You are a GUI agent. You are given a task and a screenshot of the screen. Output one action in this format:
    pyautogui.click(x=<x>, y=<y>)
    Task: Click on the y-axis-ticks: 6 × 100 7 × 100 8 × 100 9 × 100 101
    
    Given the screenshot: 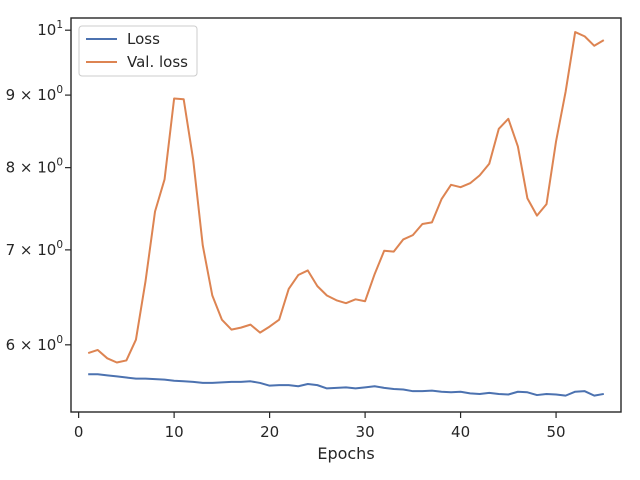 What is the action you would take?
    pyautogui.click(x=38, y=186)
    